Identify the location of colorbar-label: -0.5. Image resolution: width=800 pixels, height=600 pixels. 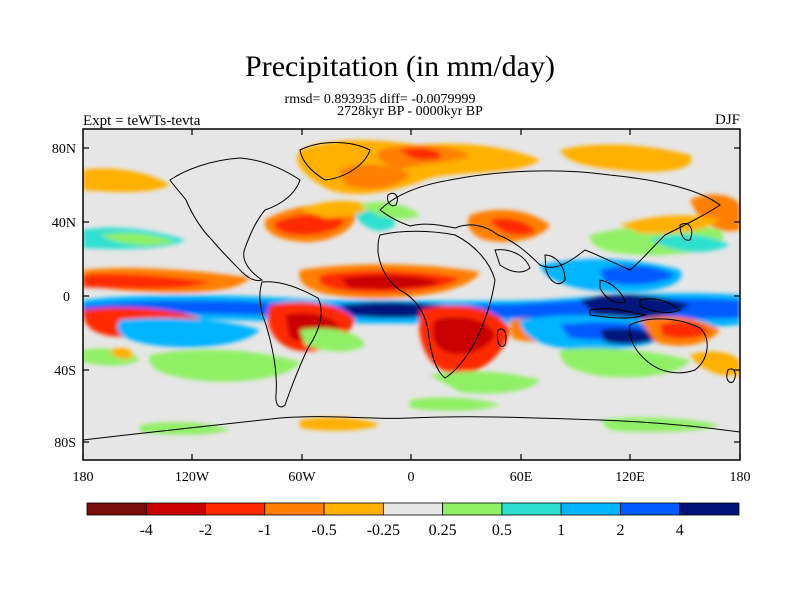
(323, 530).